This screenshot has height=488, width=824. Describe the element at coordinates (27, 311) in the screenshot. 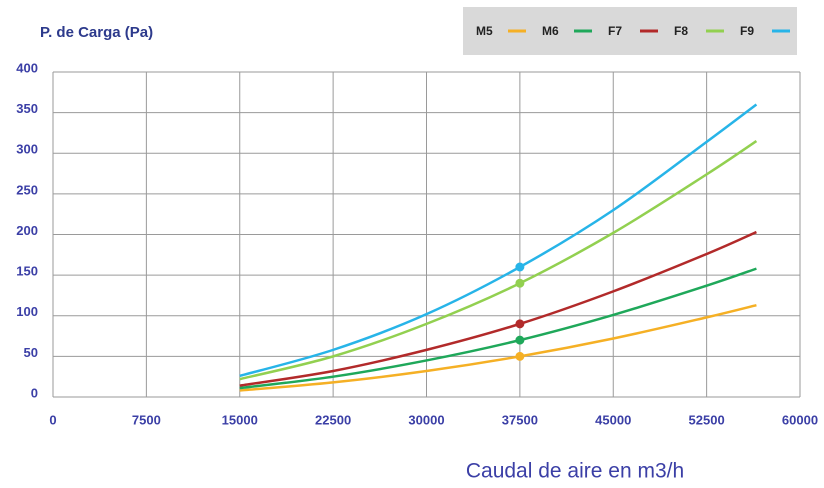

I see `y-tick-label: 100` at that location.